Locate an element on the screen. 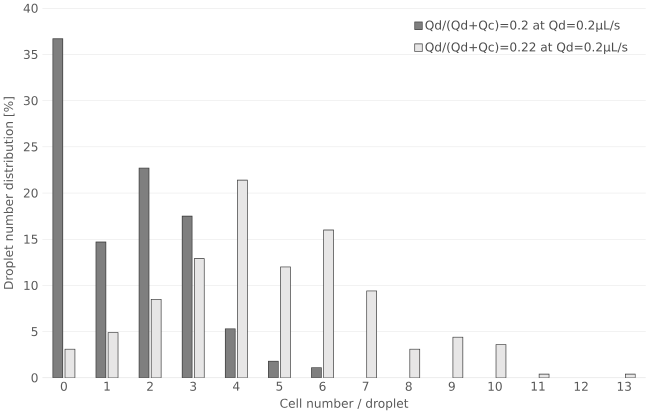 The image size is (646, 414). y-tick-label: 20 is located at coordinates (31, 193).